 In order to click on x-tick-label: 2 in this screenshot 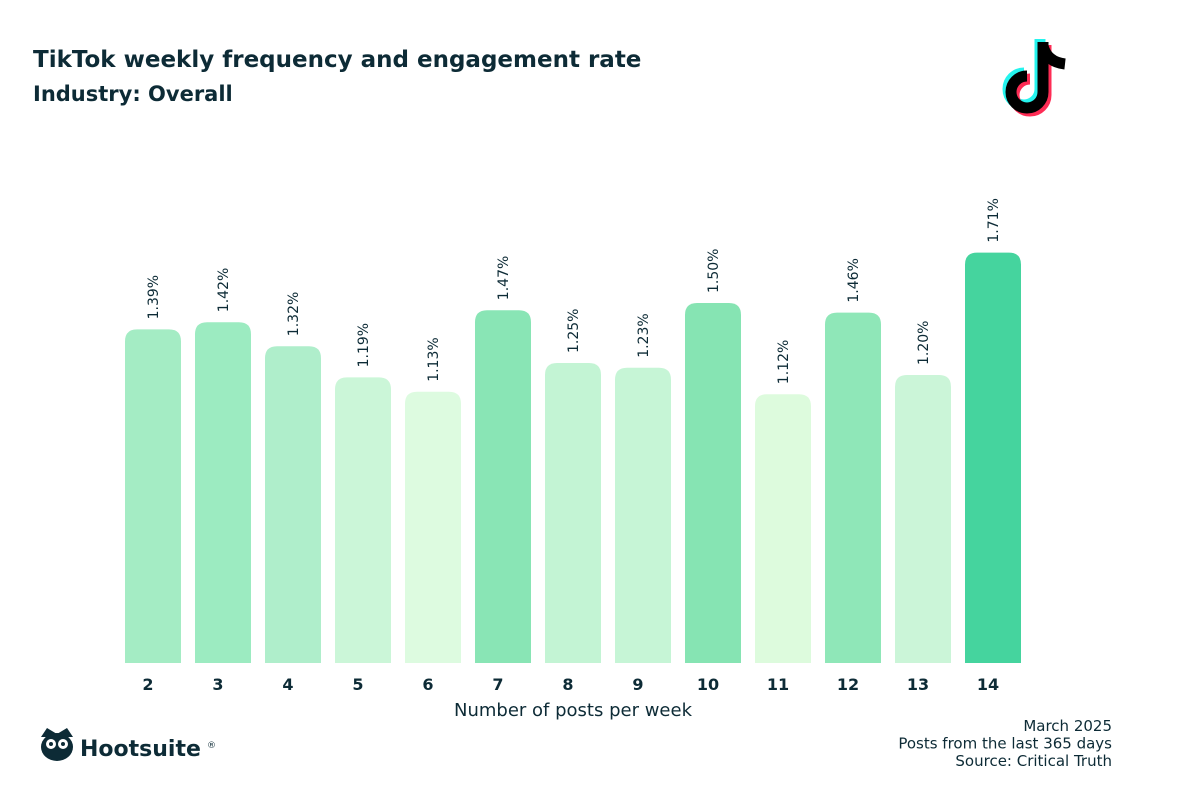, I will do `click(147, 684)`.